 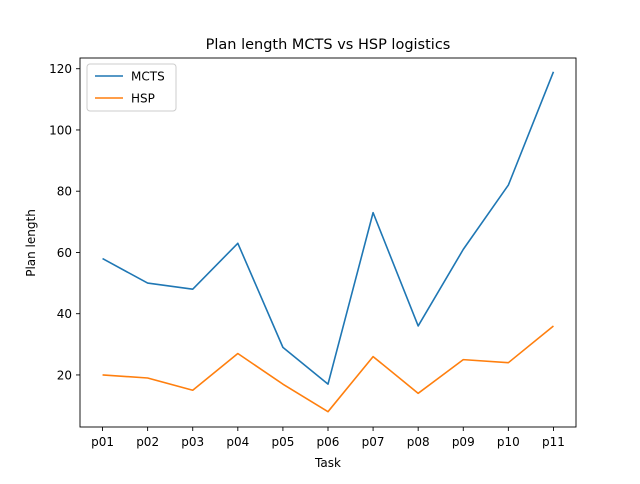 I want to click on chart-title: Plan length MCTS vs HSP logistics, so click(x=328, y=45).